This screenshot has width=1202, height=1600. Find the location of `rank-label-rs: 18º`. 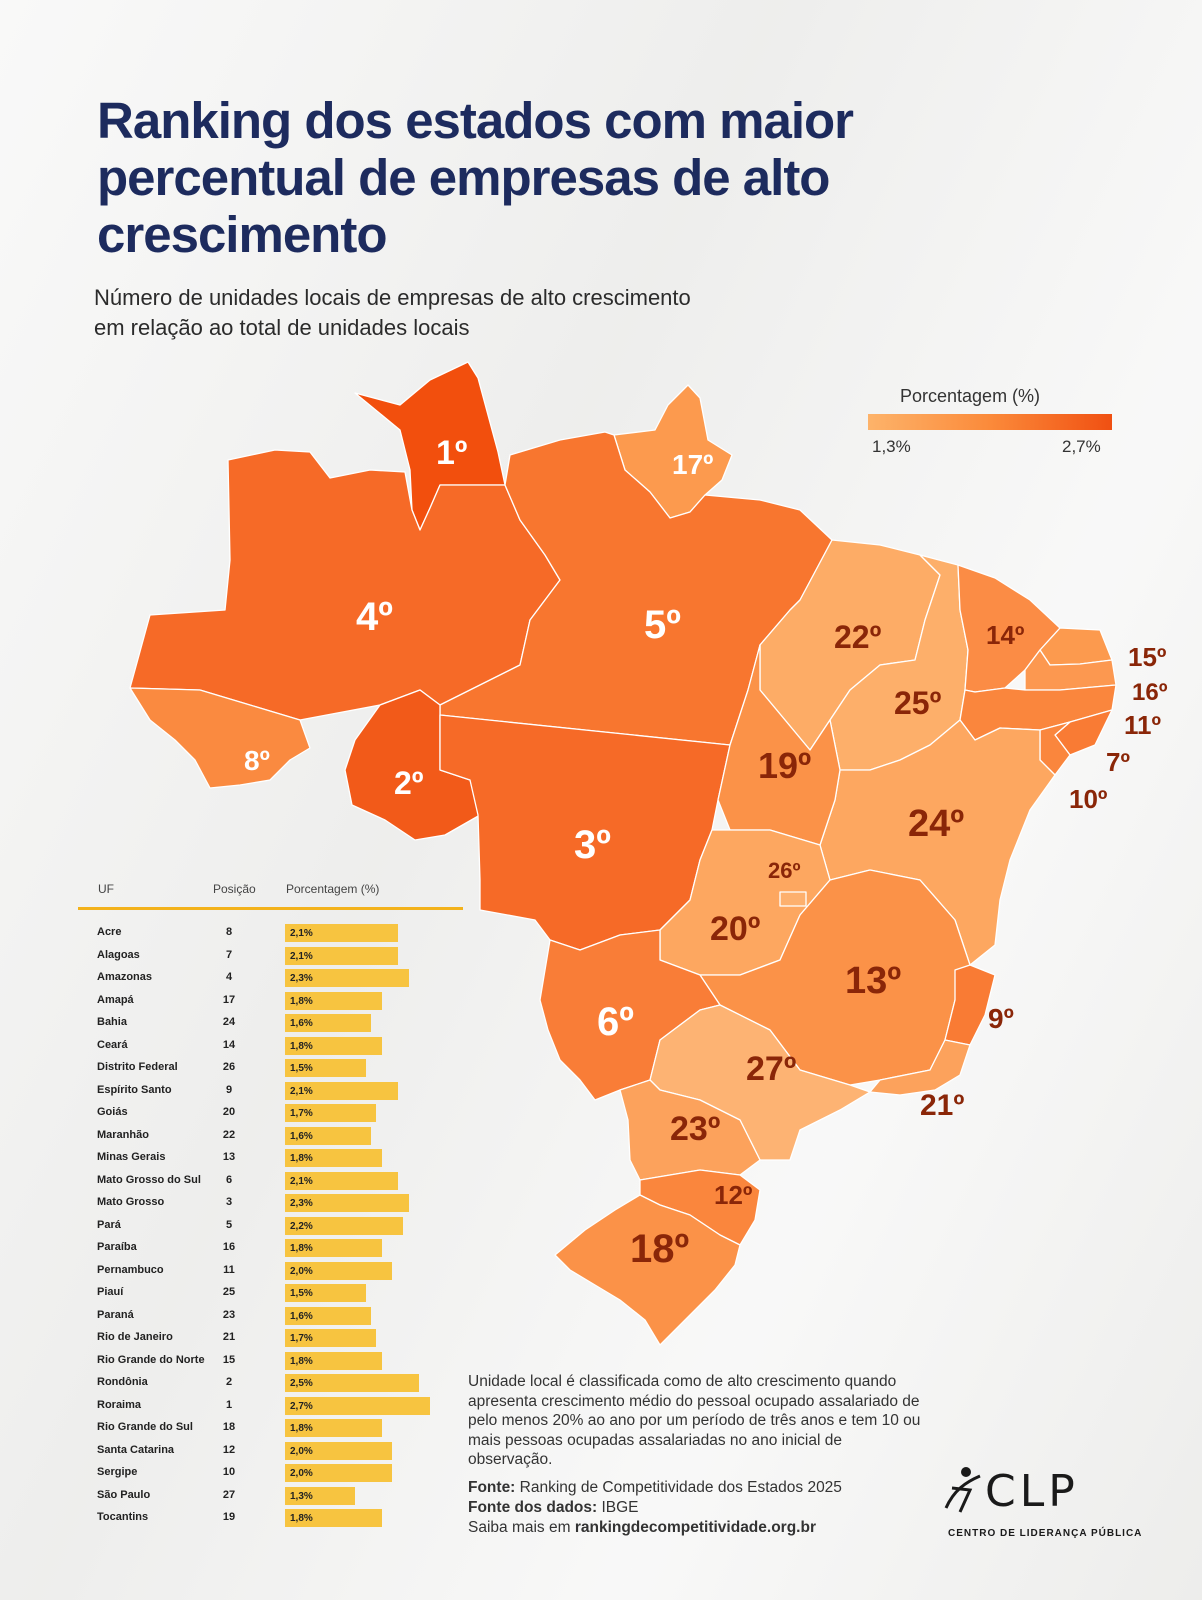

rank-label-rs: 18º is located at coordinates (659, 1249).